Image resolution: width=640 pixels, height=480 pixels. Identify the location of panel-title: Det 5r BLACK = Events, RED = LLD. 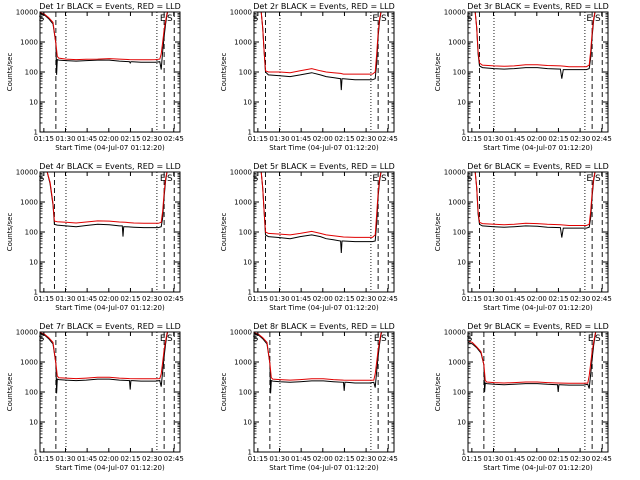
(324, 166).